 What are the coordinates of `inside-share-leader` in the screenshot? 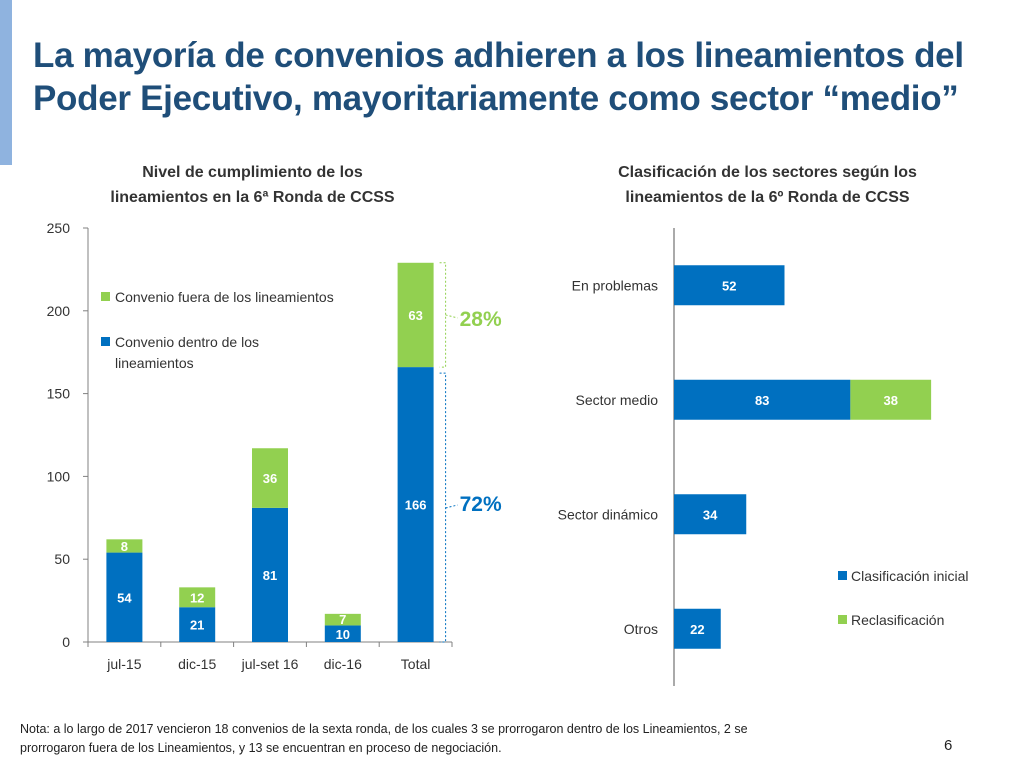 It's located at (451, 506).